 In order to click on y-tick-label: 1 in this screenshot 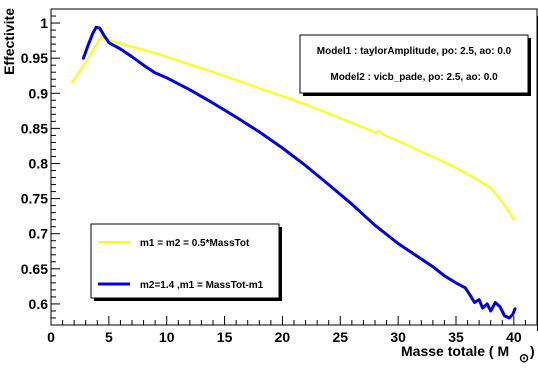, I will do `click(44, 23)`.